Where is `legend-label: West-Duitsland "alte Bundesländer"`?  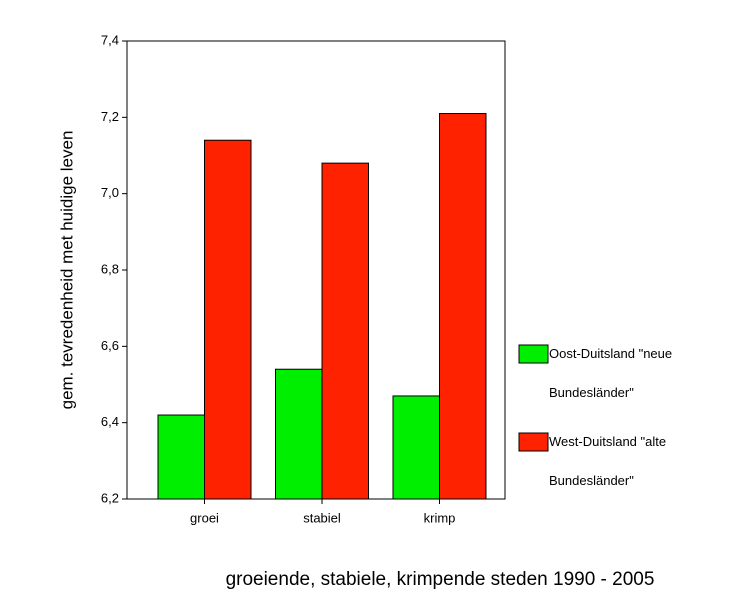 legend-label: West-Duitsland "alte Bundesländer" is located at coordinates (608, 461).